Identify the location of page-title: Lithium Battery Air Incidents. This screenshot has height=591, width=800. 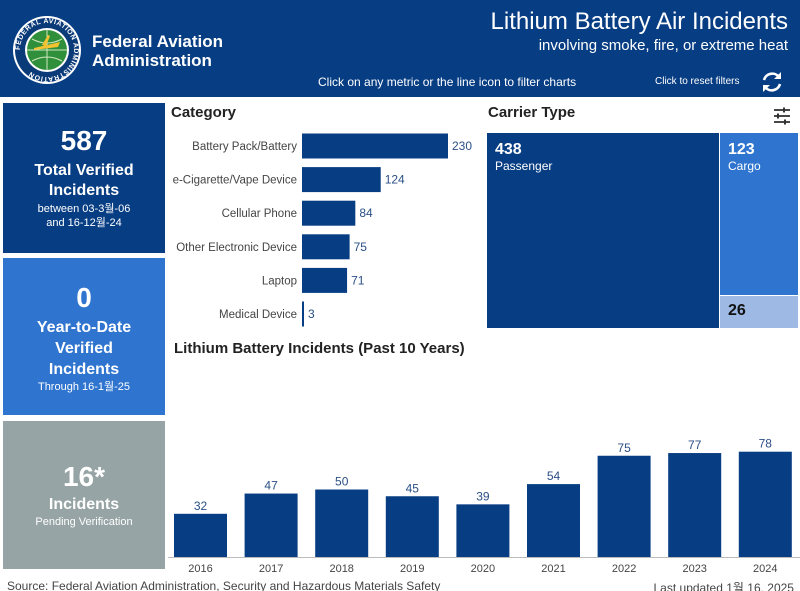
(639, 21).